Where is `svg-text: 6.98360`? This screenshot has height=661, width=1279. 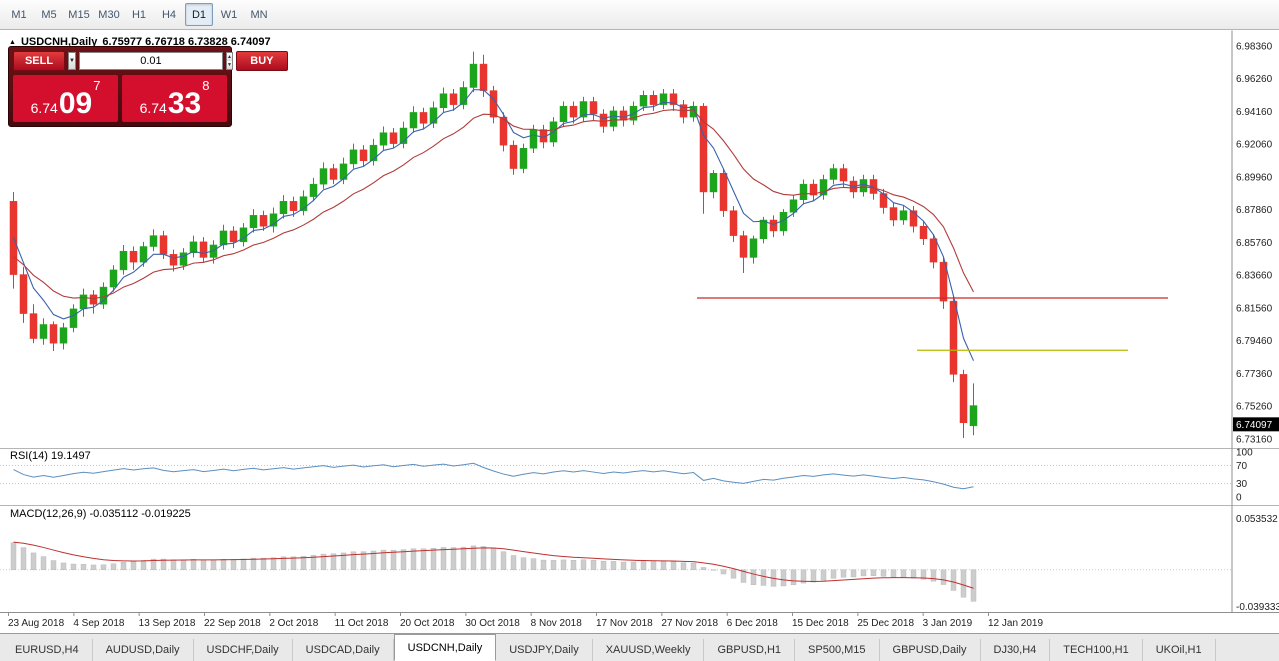 svg-text: 6.98360 is located at coordinates (1254, 47).